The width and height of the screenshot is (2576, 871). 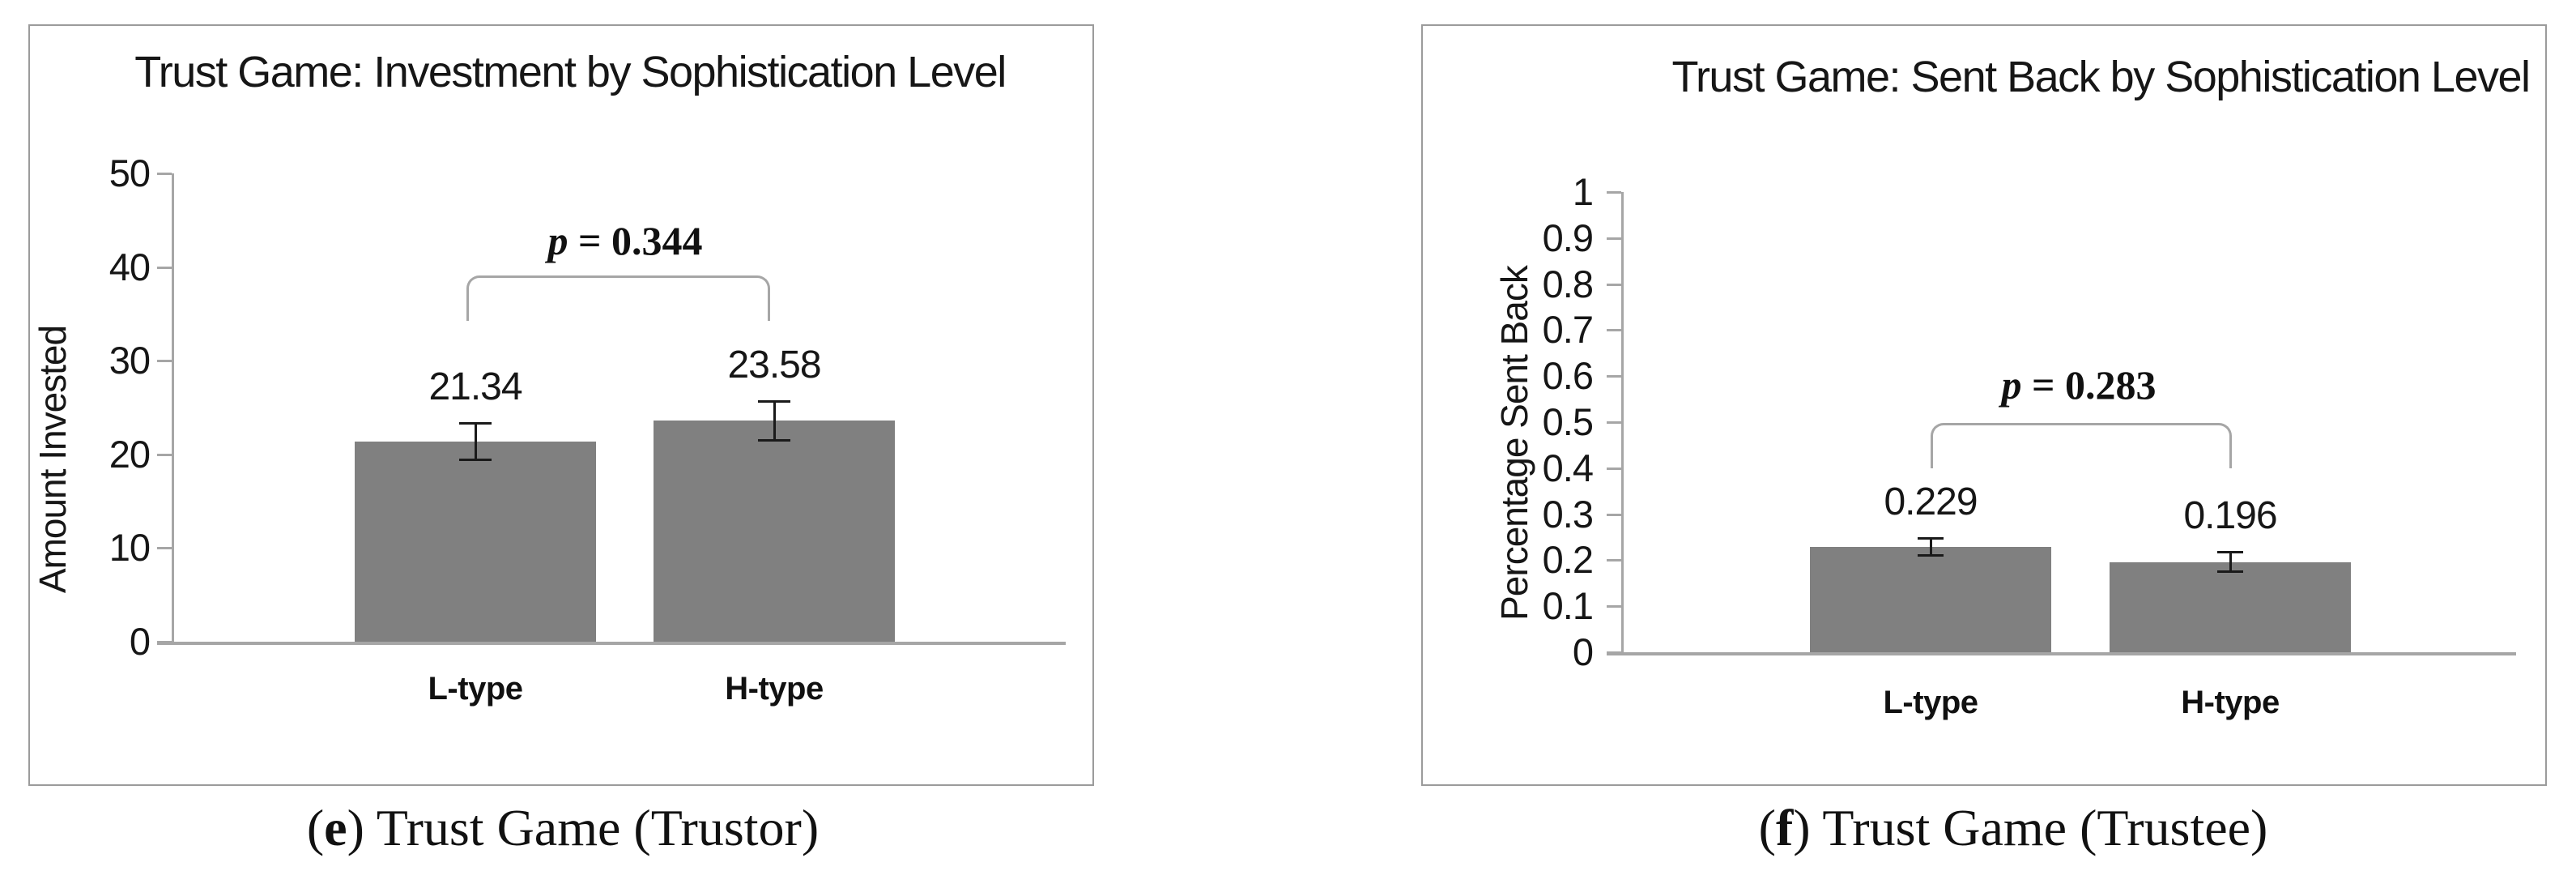 What do you see at coordinates (774, 365) in the screenshot?
I see `bar-value-label: 23.58` at bounding box center [774, 365].